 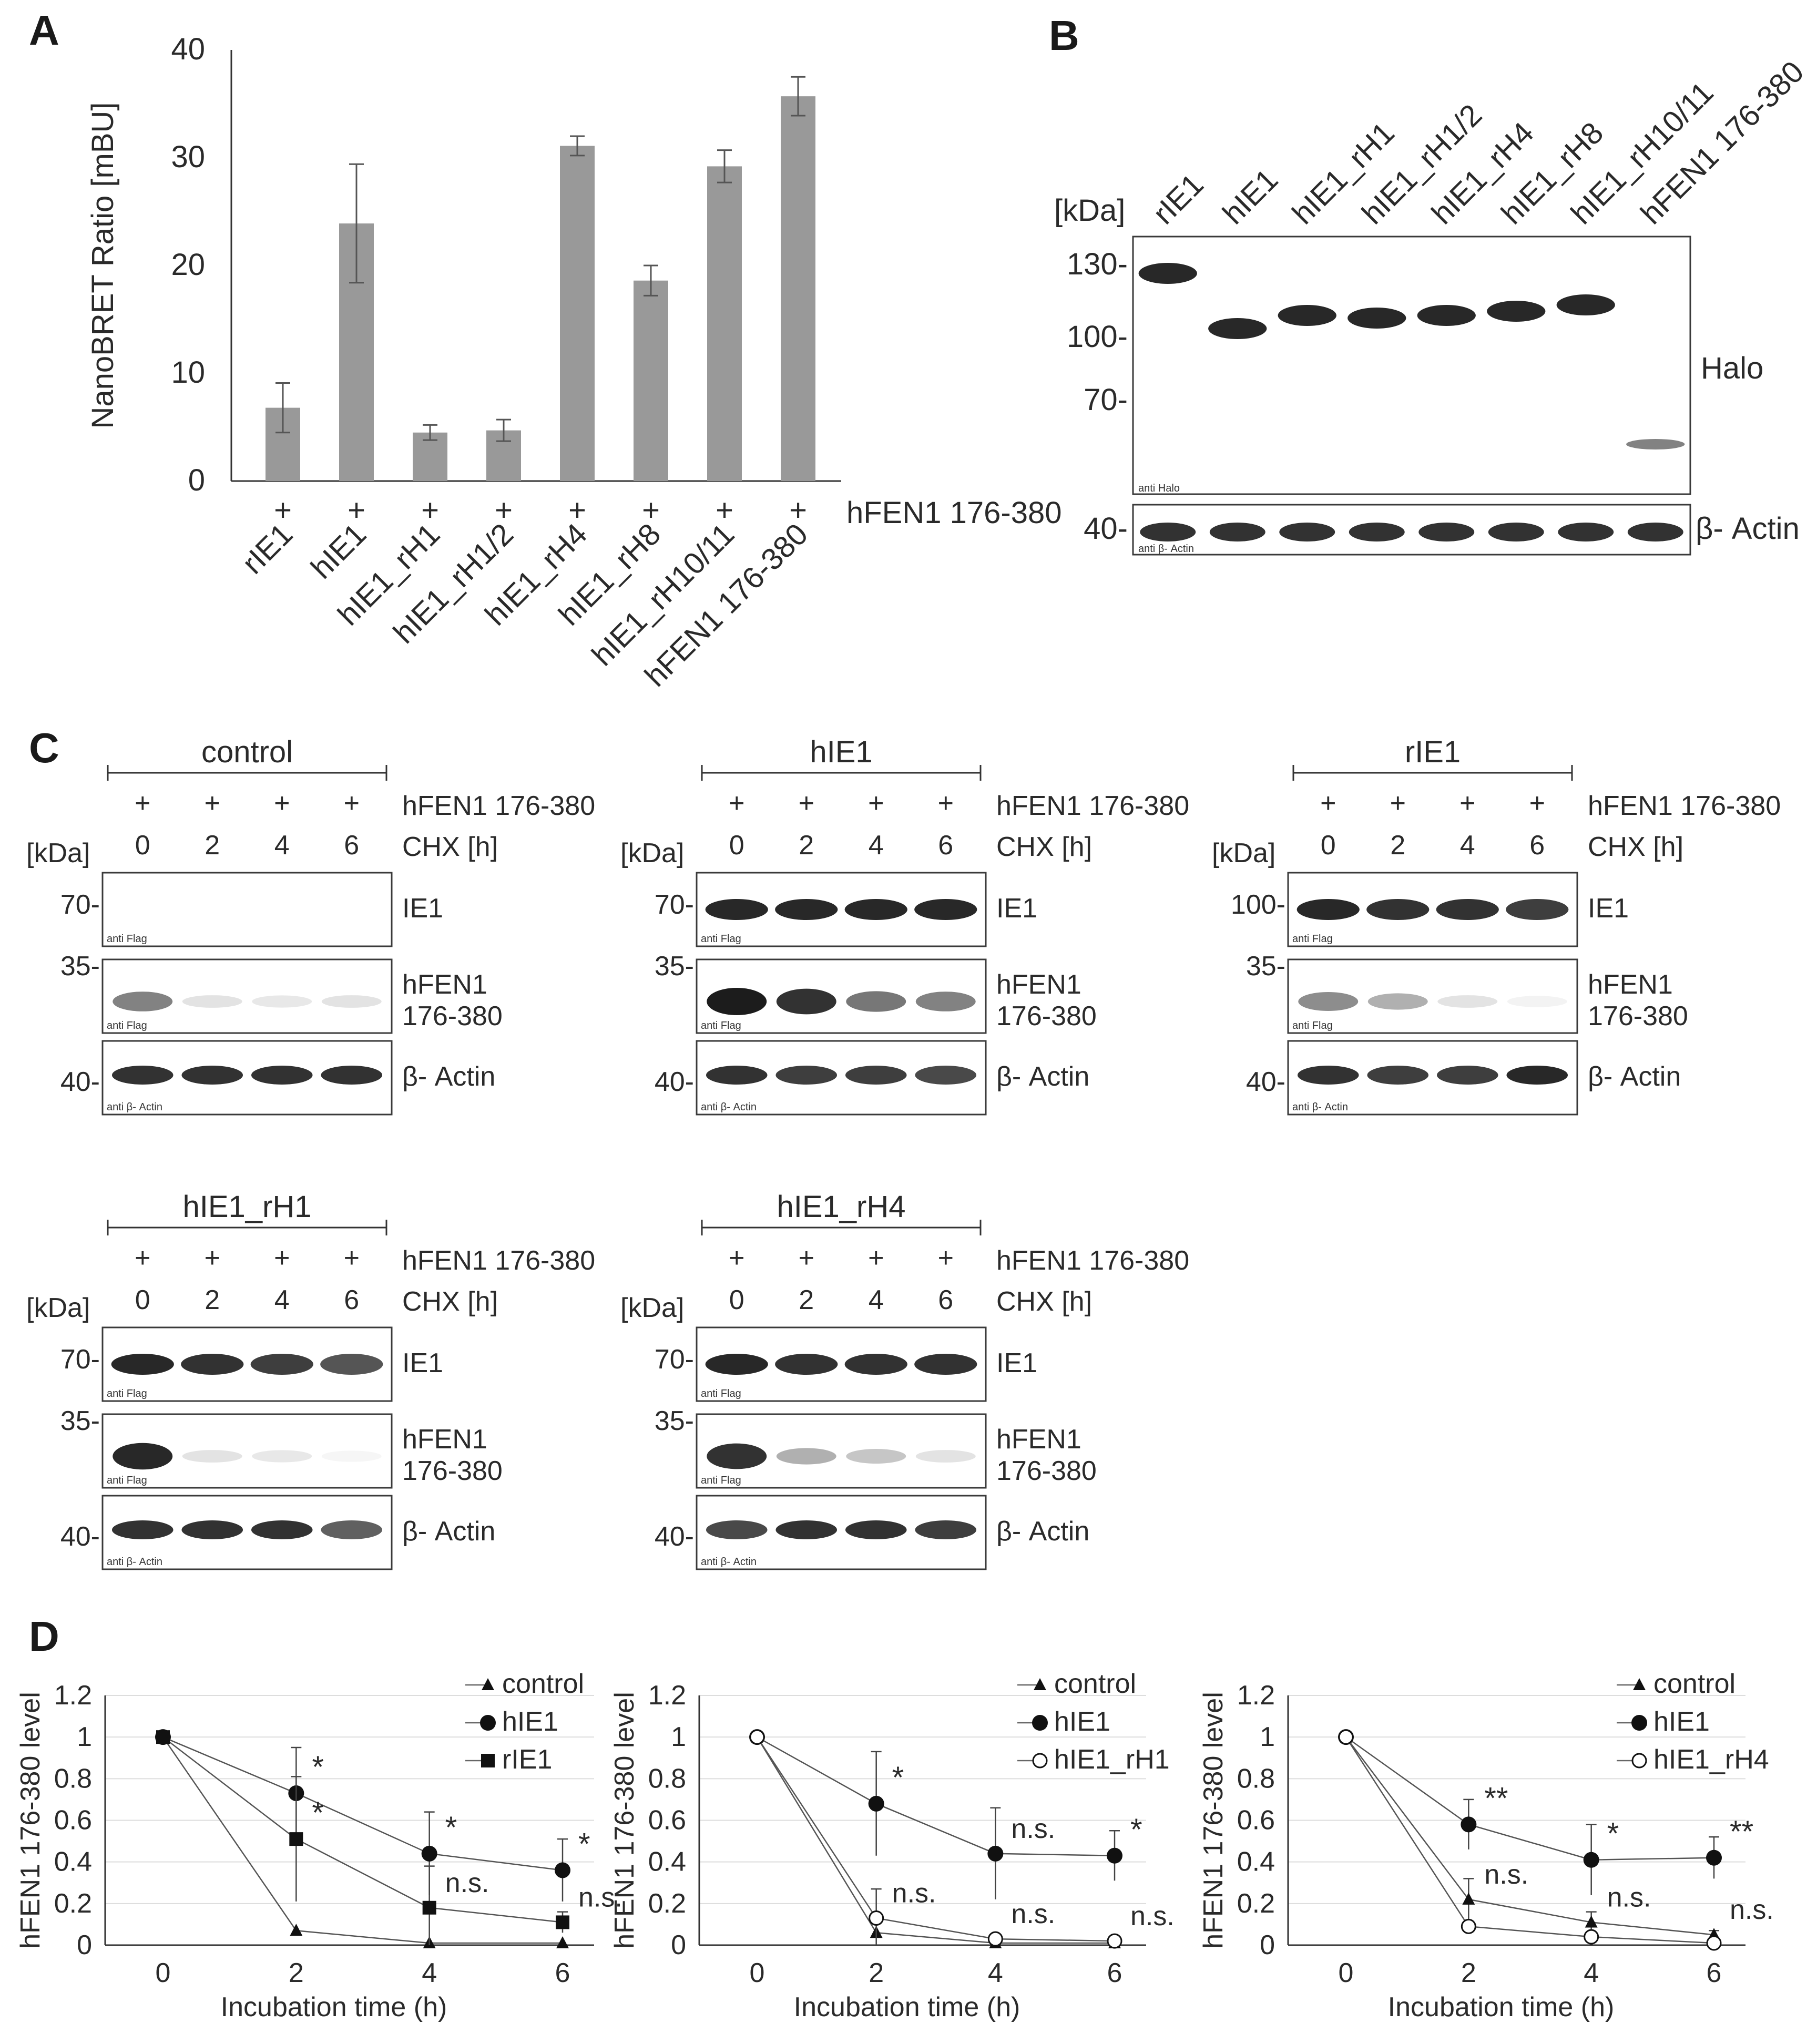 I want to click on d-legend-label: hIE1_rH1, so click(x=1112, y=1759).